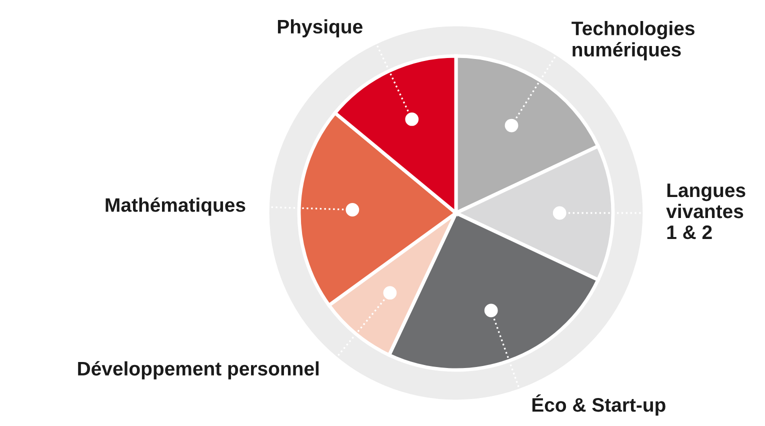 The height and width of the screenshot is (426, 765). What do you see at coordinates (320, 28) in the screenshot?
I see `slice-label: Physique` at bounding box center [320, 28].